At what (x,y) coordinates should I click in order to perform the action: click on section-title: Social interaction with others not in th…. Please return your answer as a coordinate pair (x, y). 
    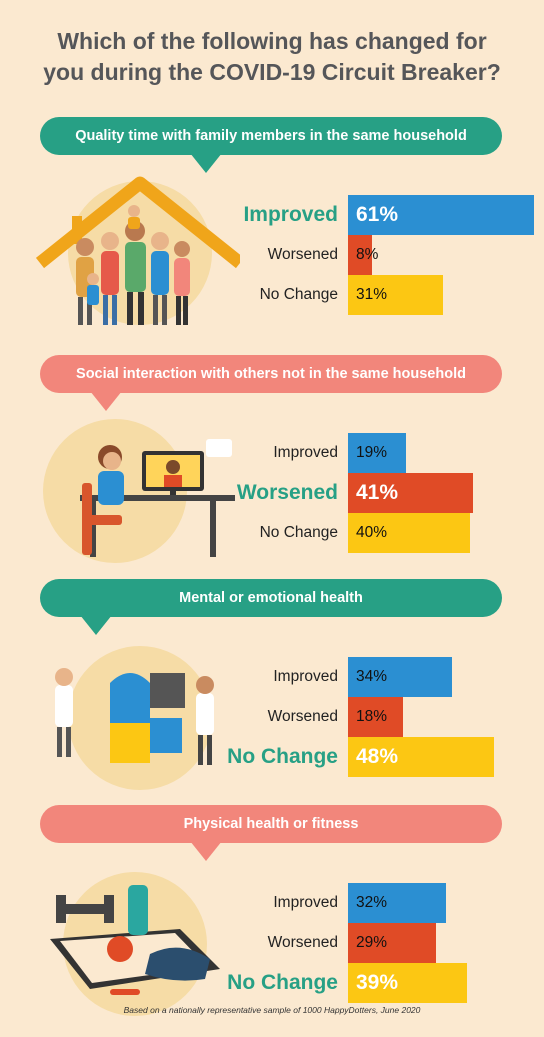
    Looking at the image, I should click on (271, 374).